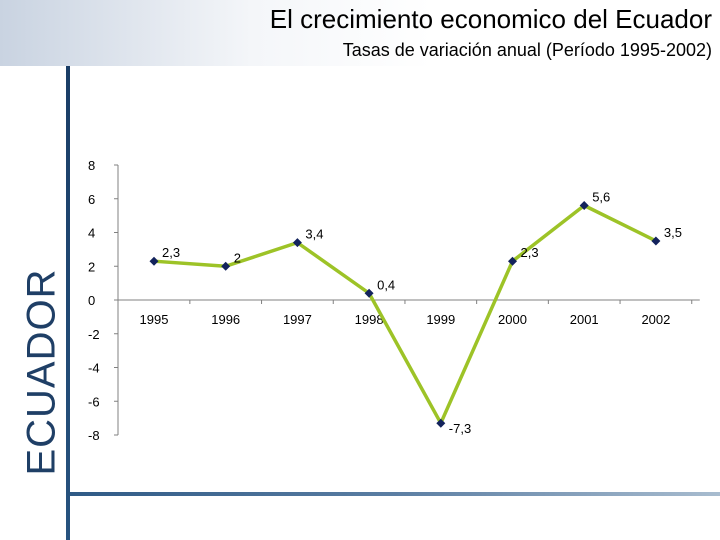 This screenshot has width=720, height=540. What do you see at coordinates (94, 334) in the screenshot?
I see `y-tick-label: -2` at bounding box center [94, 334].